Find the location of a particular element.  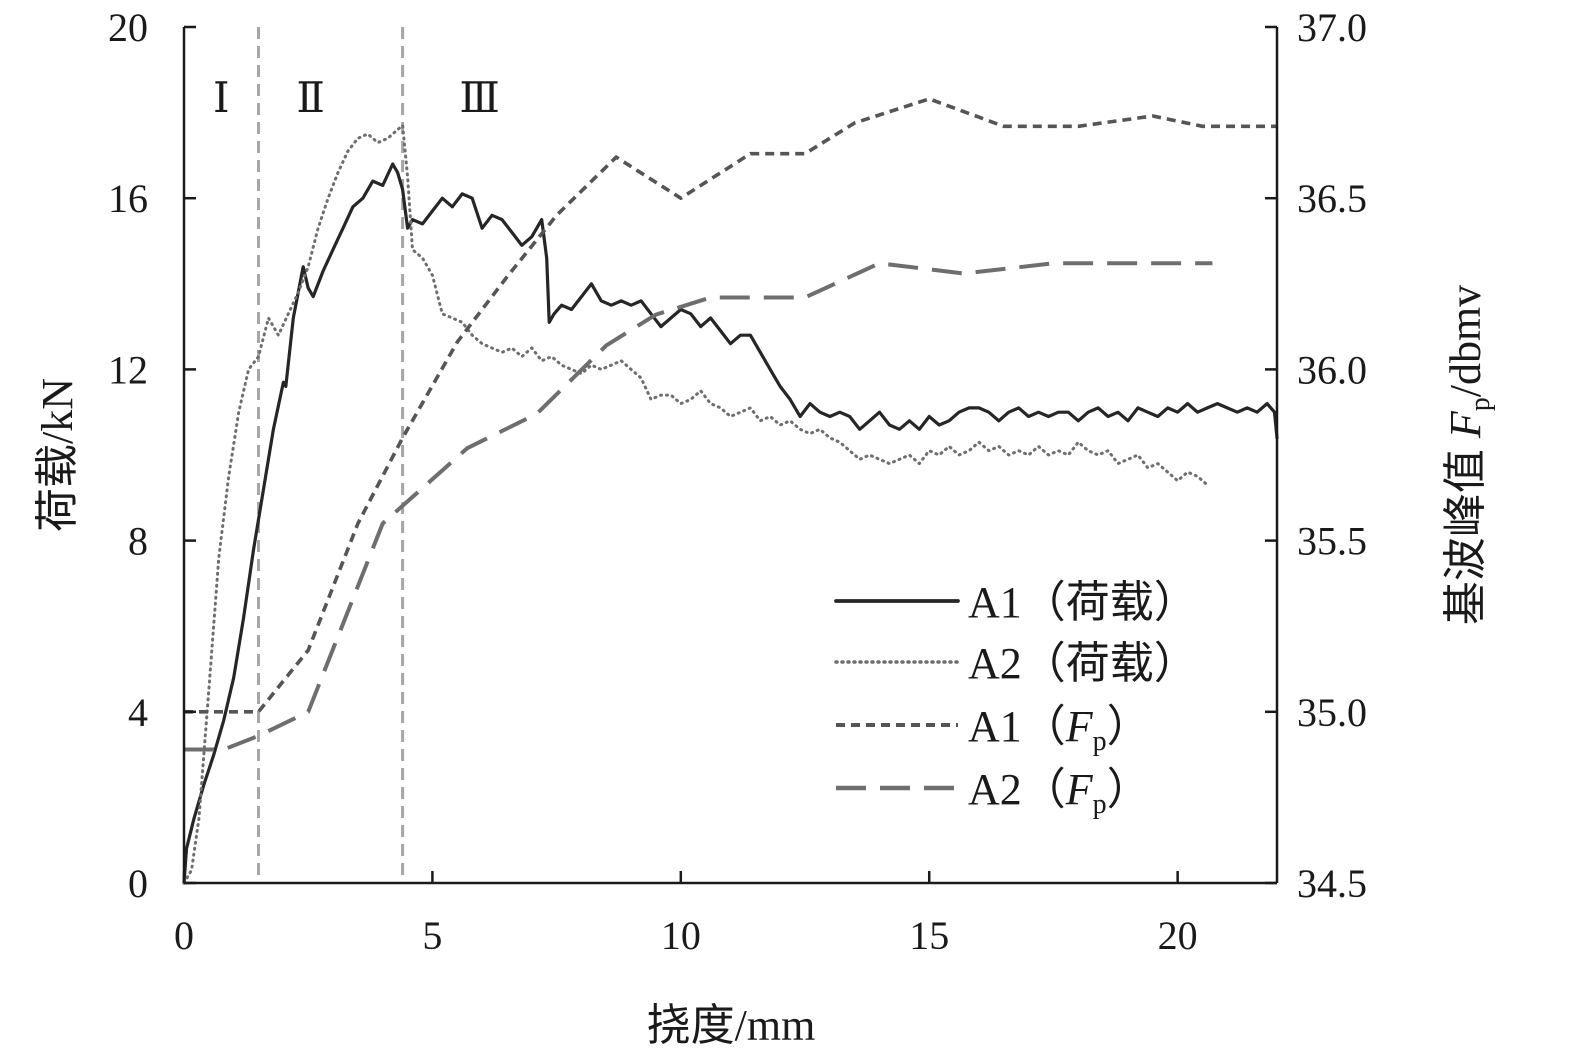

stage-label-3: Ⅲ is located at coordinates (479, 99).